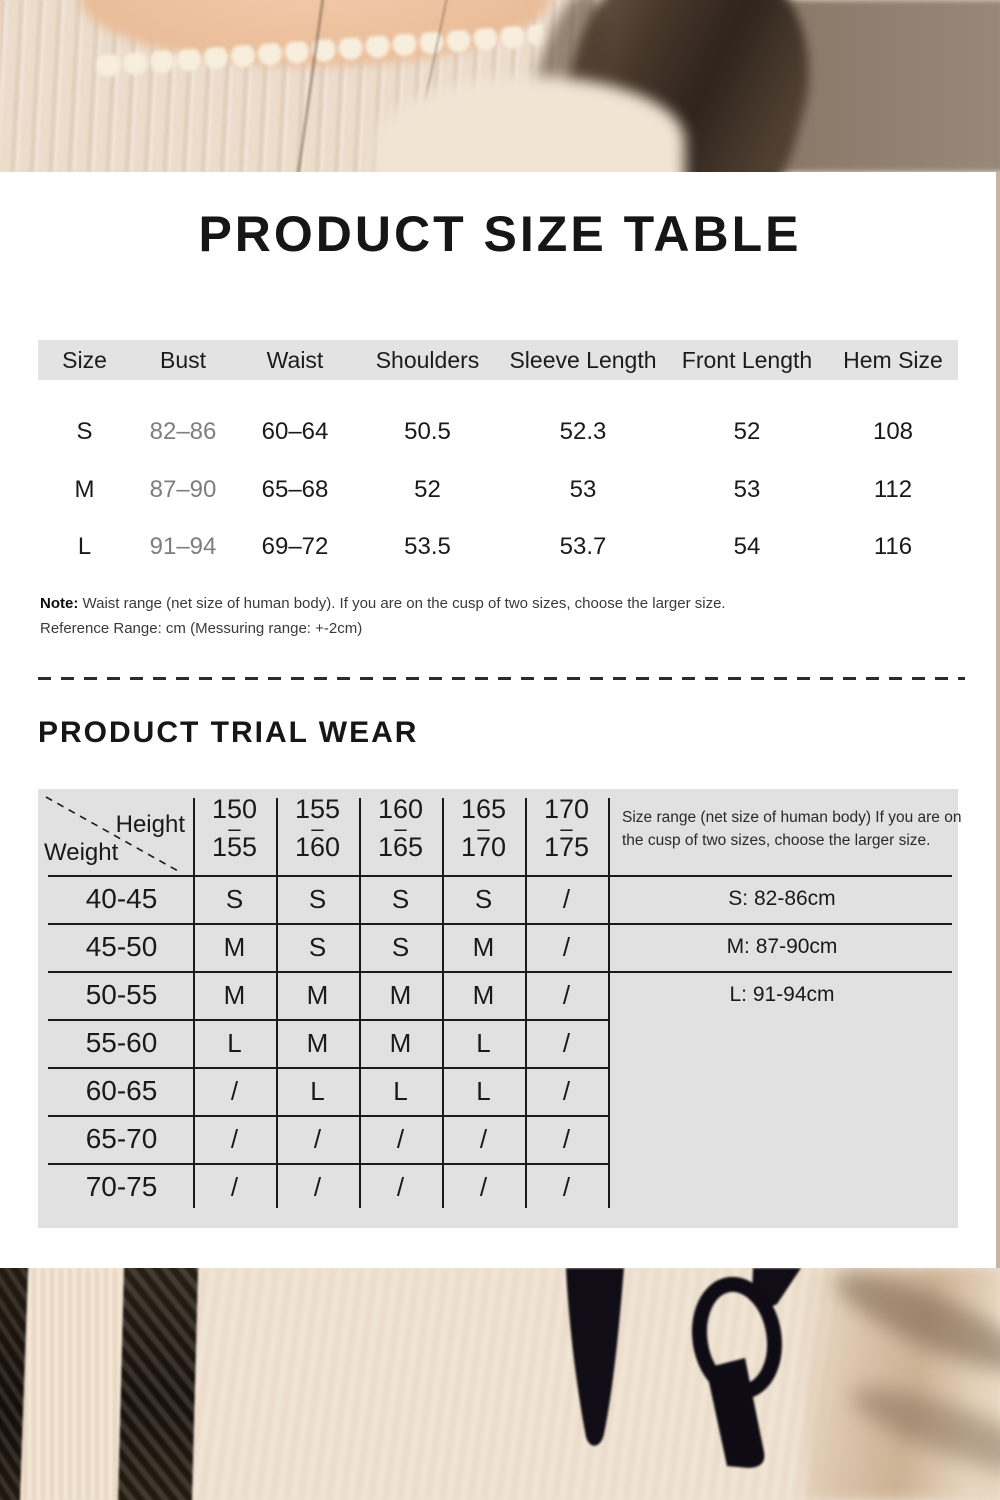  I want to click on height-from: 155, so click(317, 809).